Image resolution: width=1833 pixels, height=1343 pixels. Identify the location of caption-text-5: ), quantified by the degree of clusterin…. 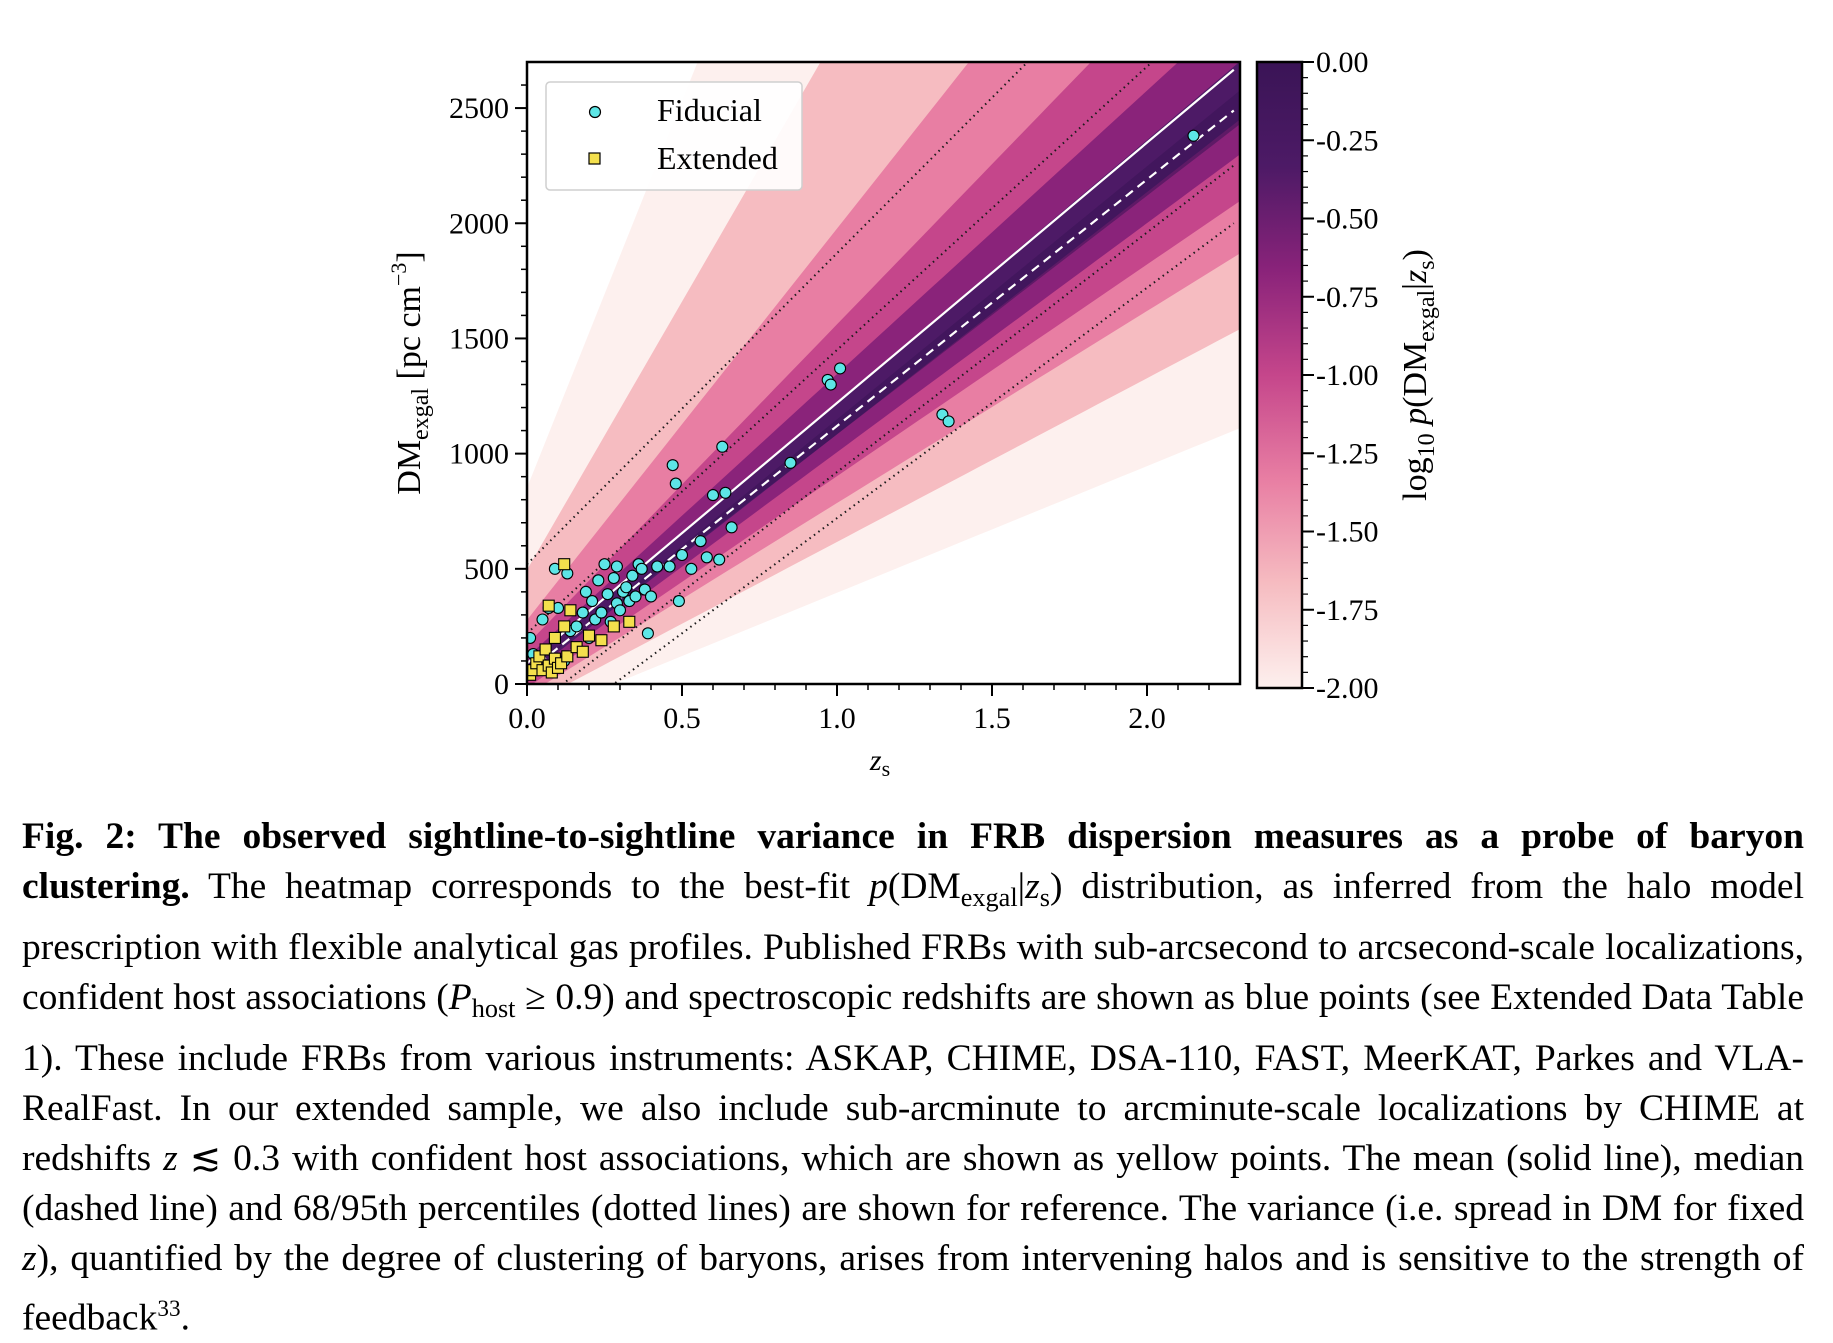
(913, 1288).